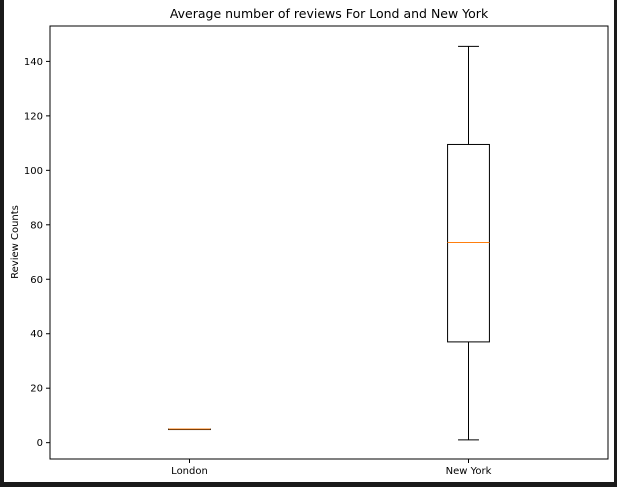 This screenshot has width=617, height=487. Describe the element at coordinates (37, 253) in the screenshot. I see `y-axis-ticks: 0 20 40 60 80 100 120 140` at that location.